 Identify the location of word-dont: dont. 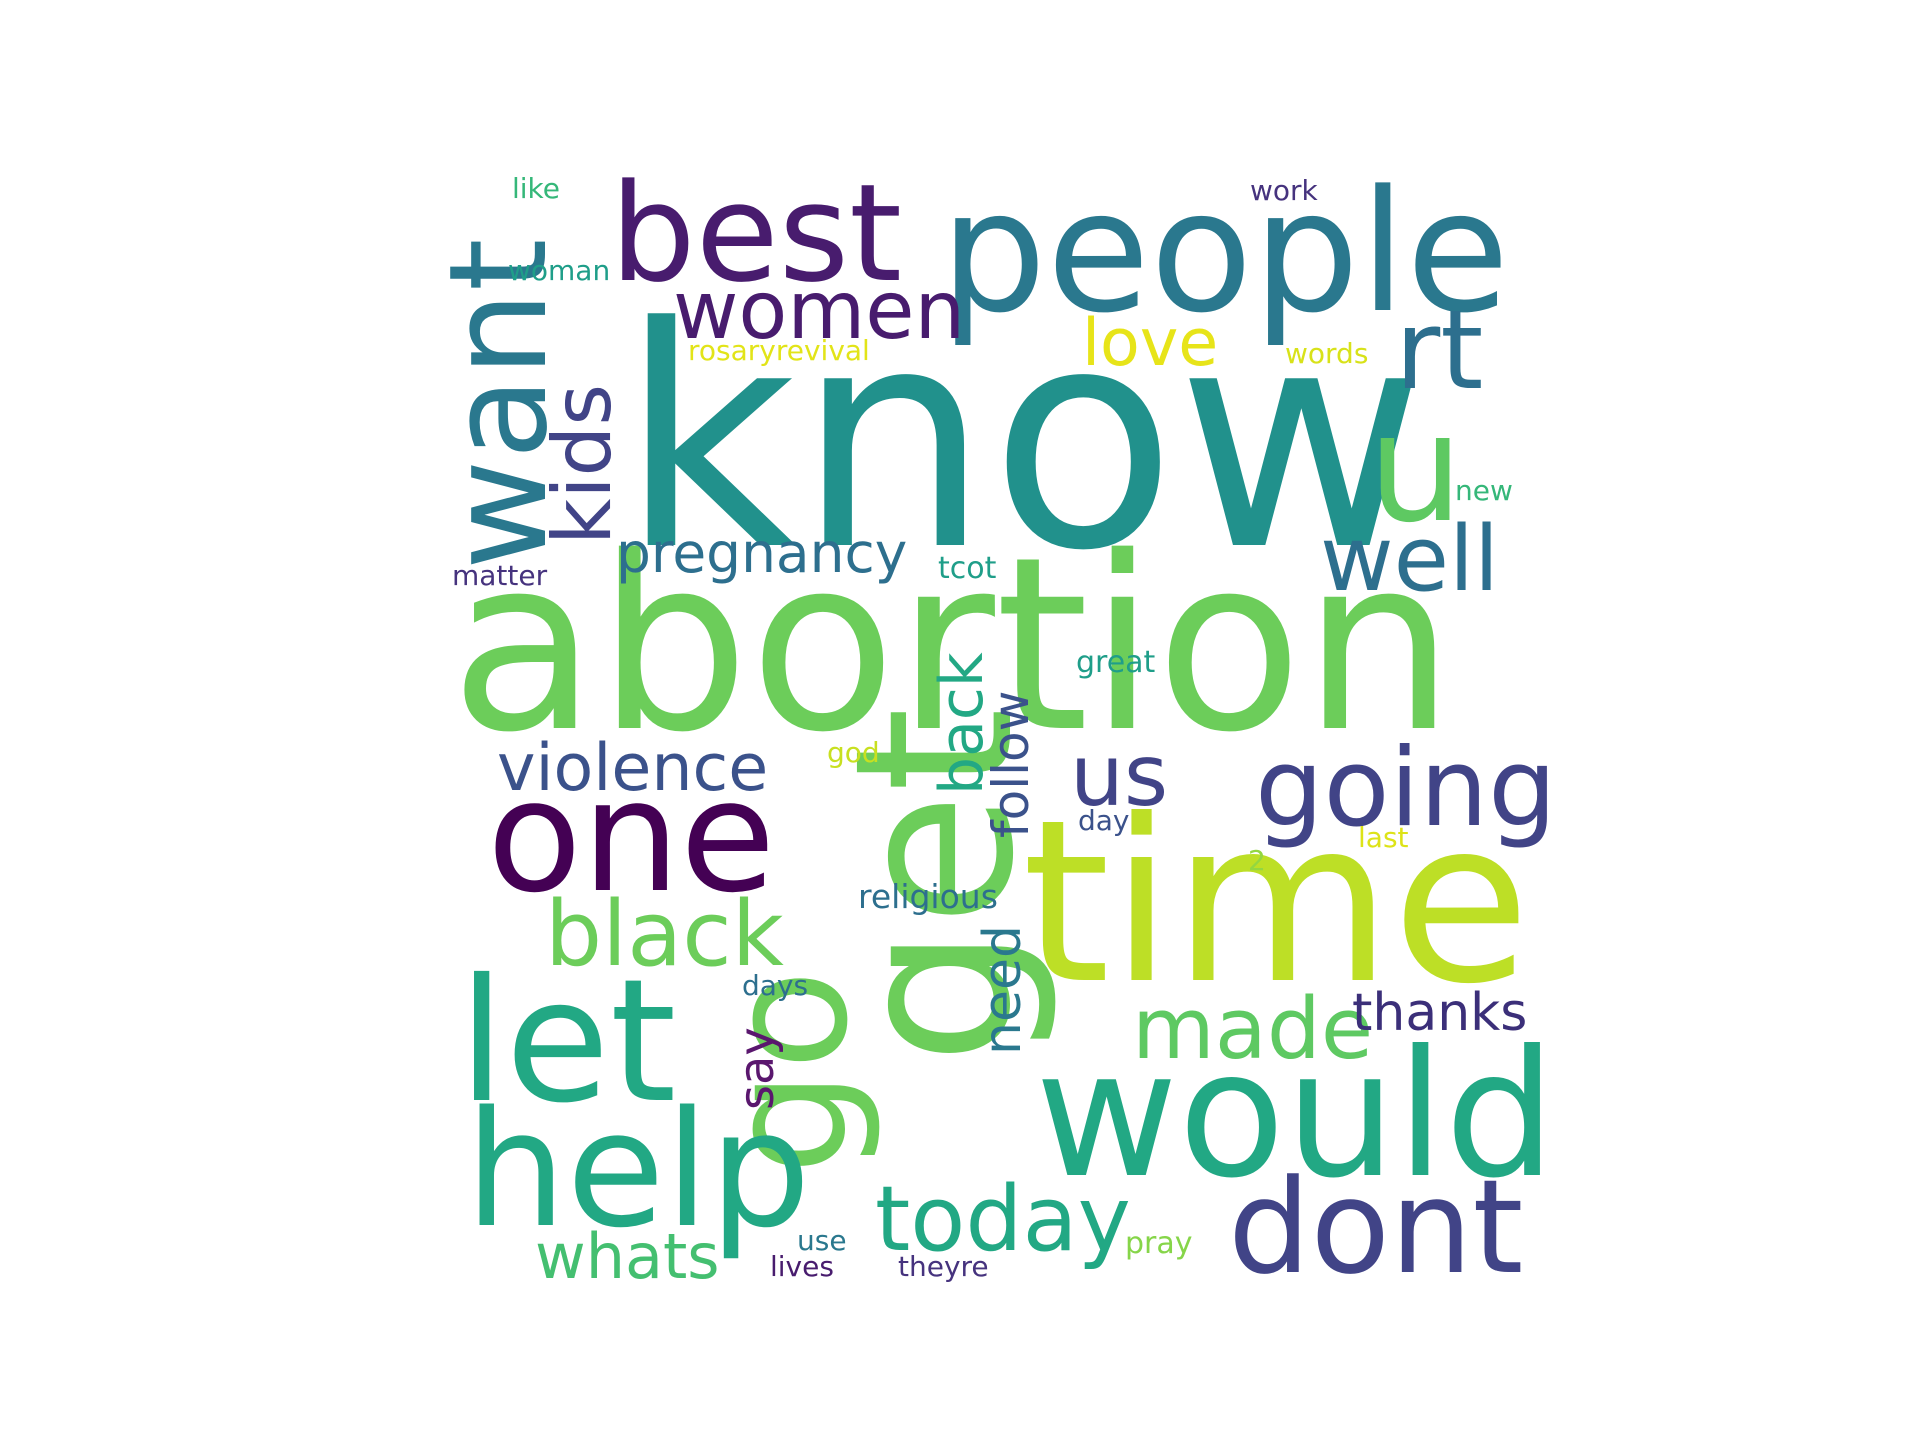
(1375, 1227).